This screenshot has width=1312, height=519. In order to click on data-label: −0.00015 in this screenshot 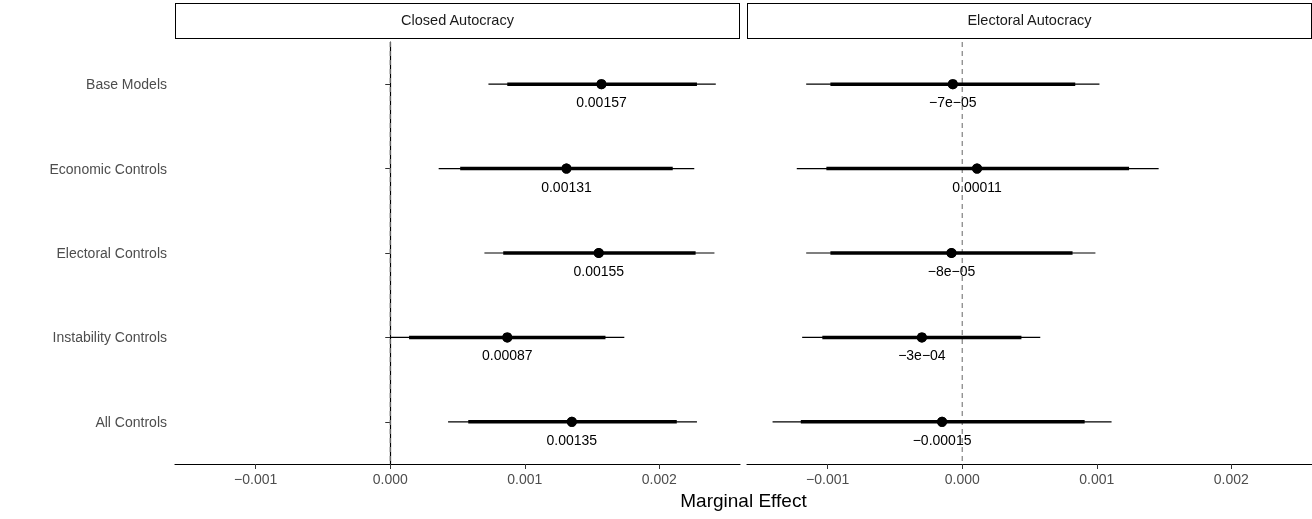, I will do `click(942, 439)`.